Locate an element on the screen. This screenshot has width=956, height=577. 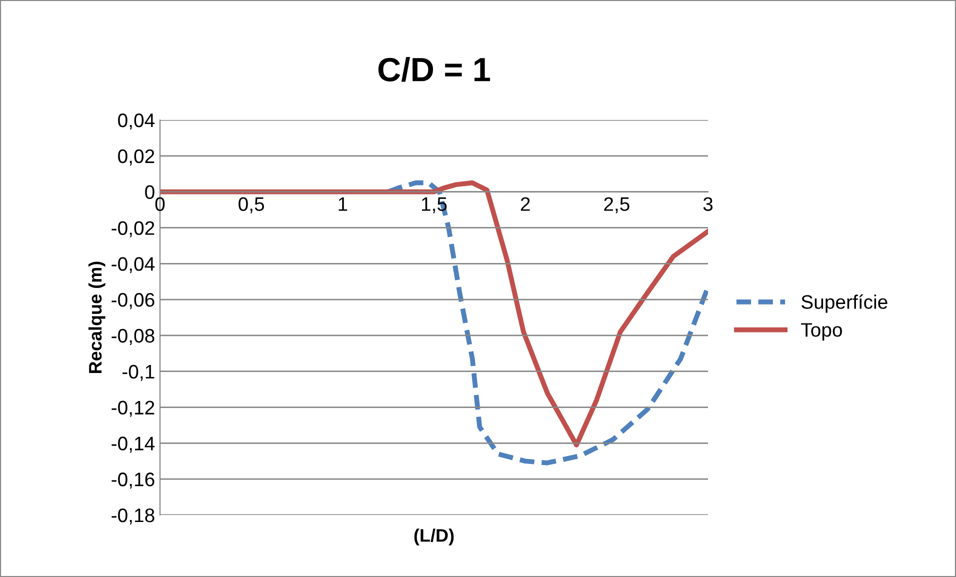
y-tick-label: 0,02 is located at coordinates (136, 157).